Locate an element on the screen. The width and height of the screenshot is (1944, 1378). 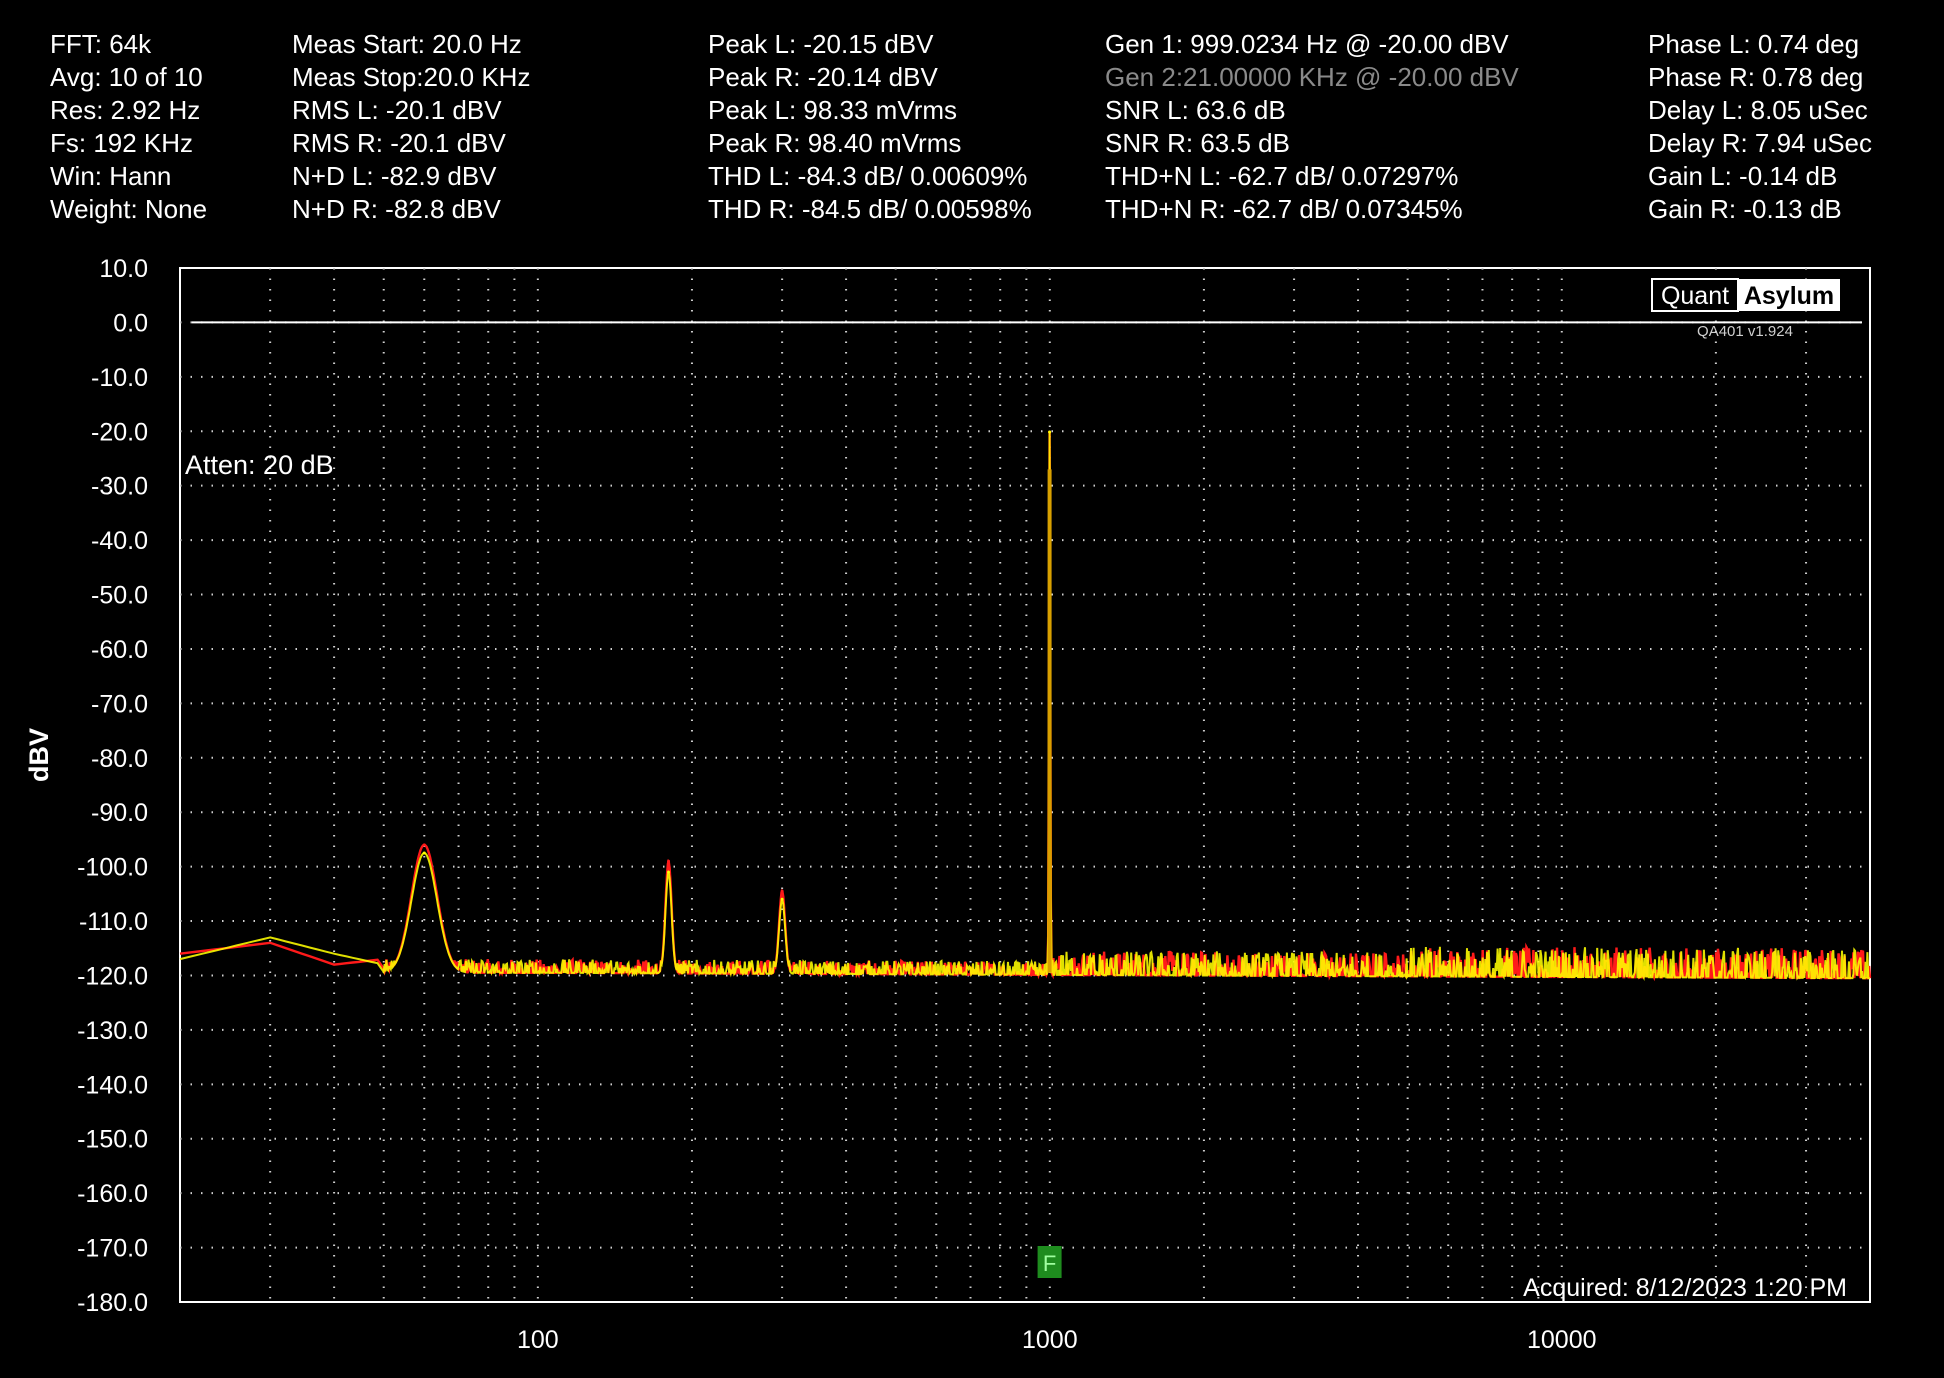
stat-line: Weight: None is located at coordinates (129, 209).